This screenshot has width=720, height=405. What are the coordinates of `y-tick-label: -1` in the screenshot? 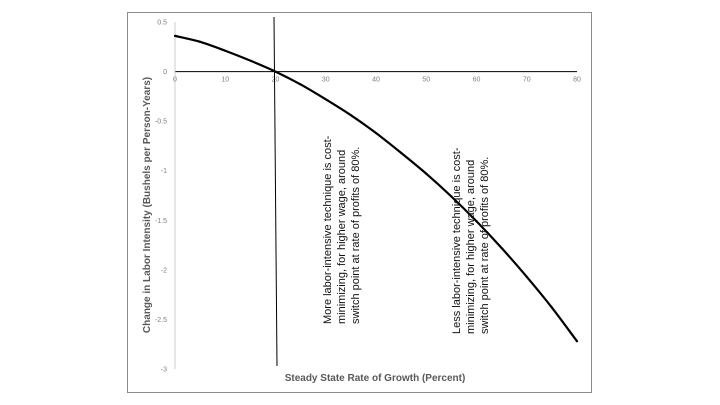 It's located at (164, 171).